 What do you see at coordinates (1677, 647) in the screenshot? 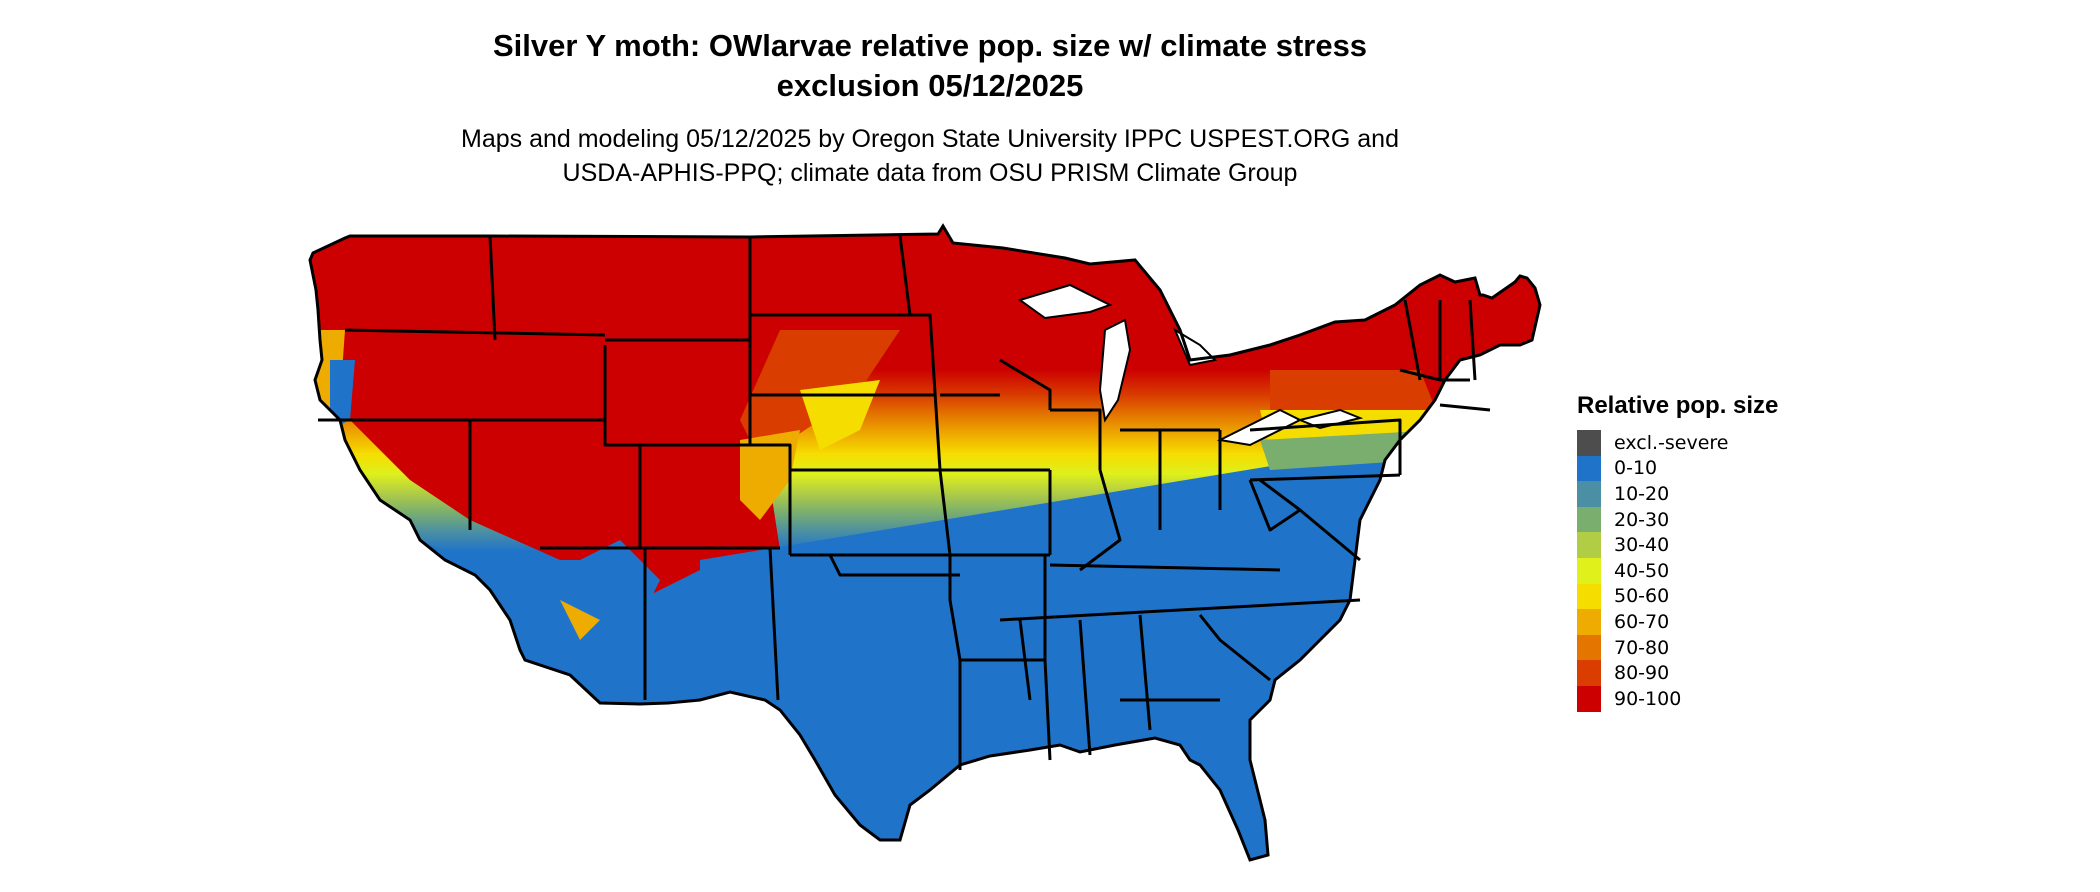
I see `legend-item: 70-80` at bounding box center [1677, 647].